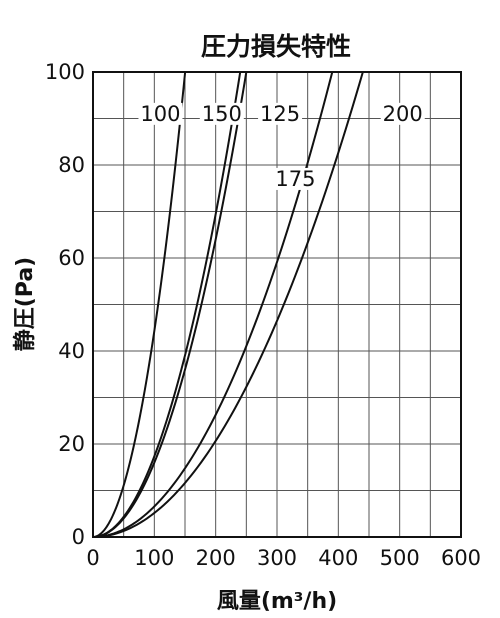 The height and width of the screenshot is (618, 500). What do you see at coordinates (65, 304) in the screenshot?
I see `y-tick-labels: 0 20 40 60 80 100` at bounding box center [65, 304].